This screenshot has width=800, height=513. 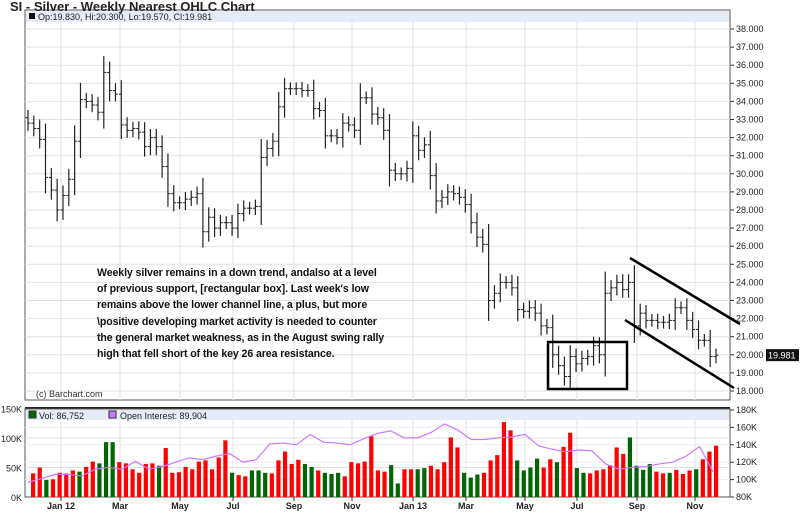 What do you see at coordinates (32, 414) in the screenshot?
I see `volume-legend-icon` at bounding box center [32, 414].